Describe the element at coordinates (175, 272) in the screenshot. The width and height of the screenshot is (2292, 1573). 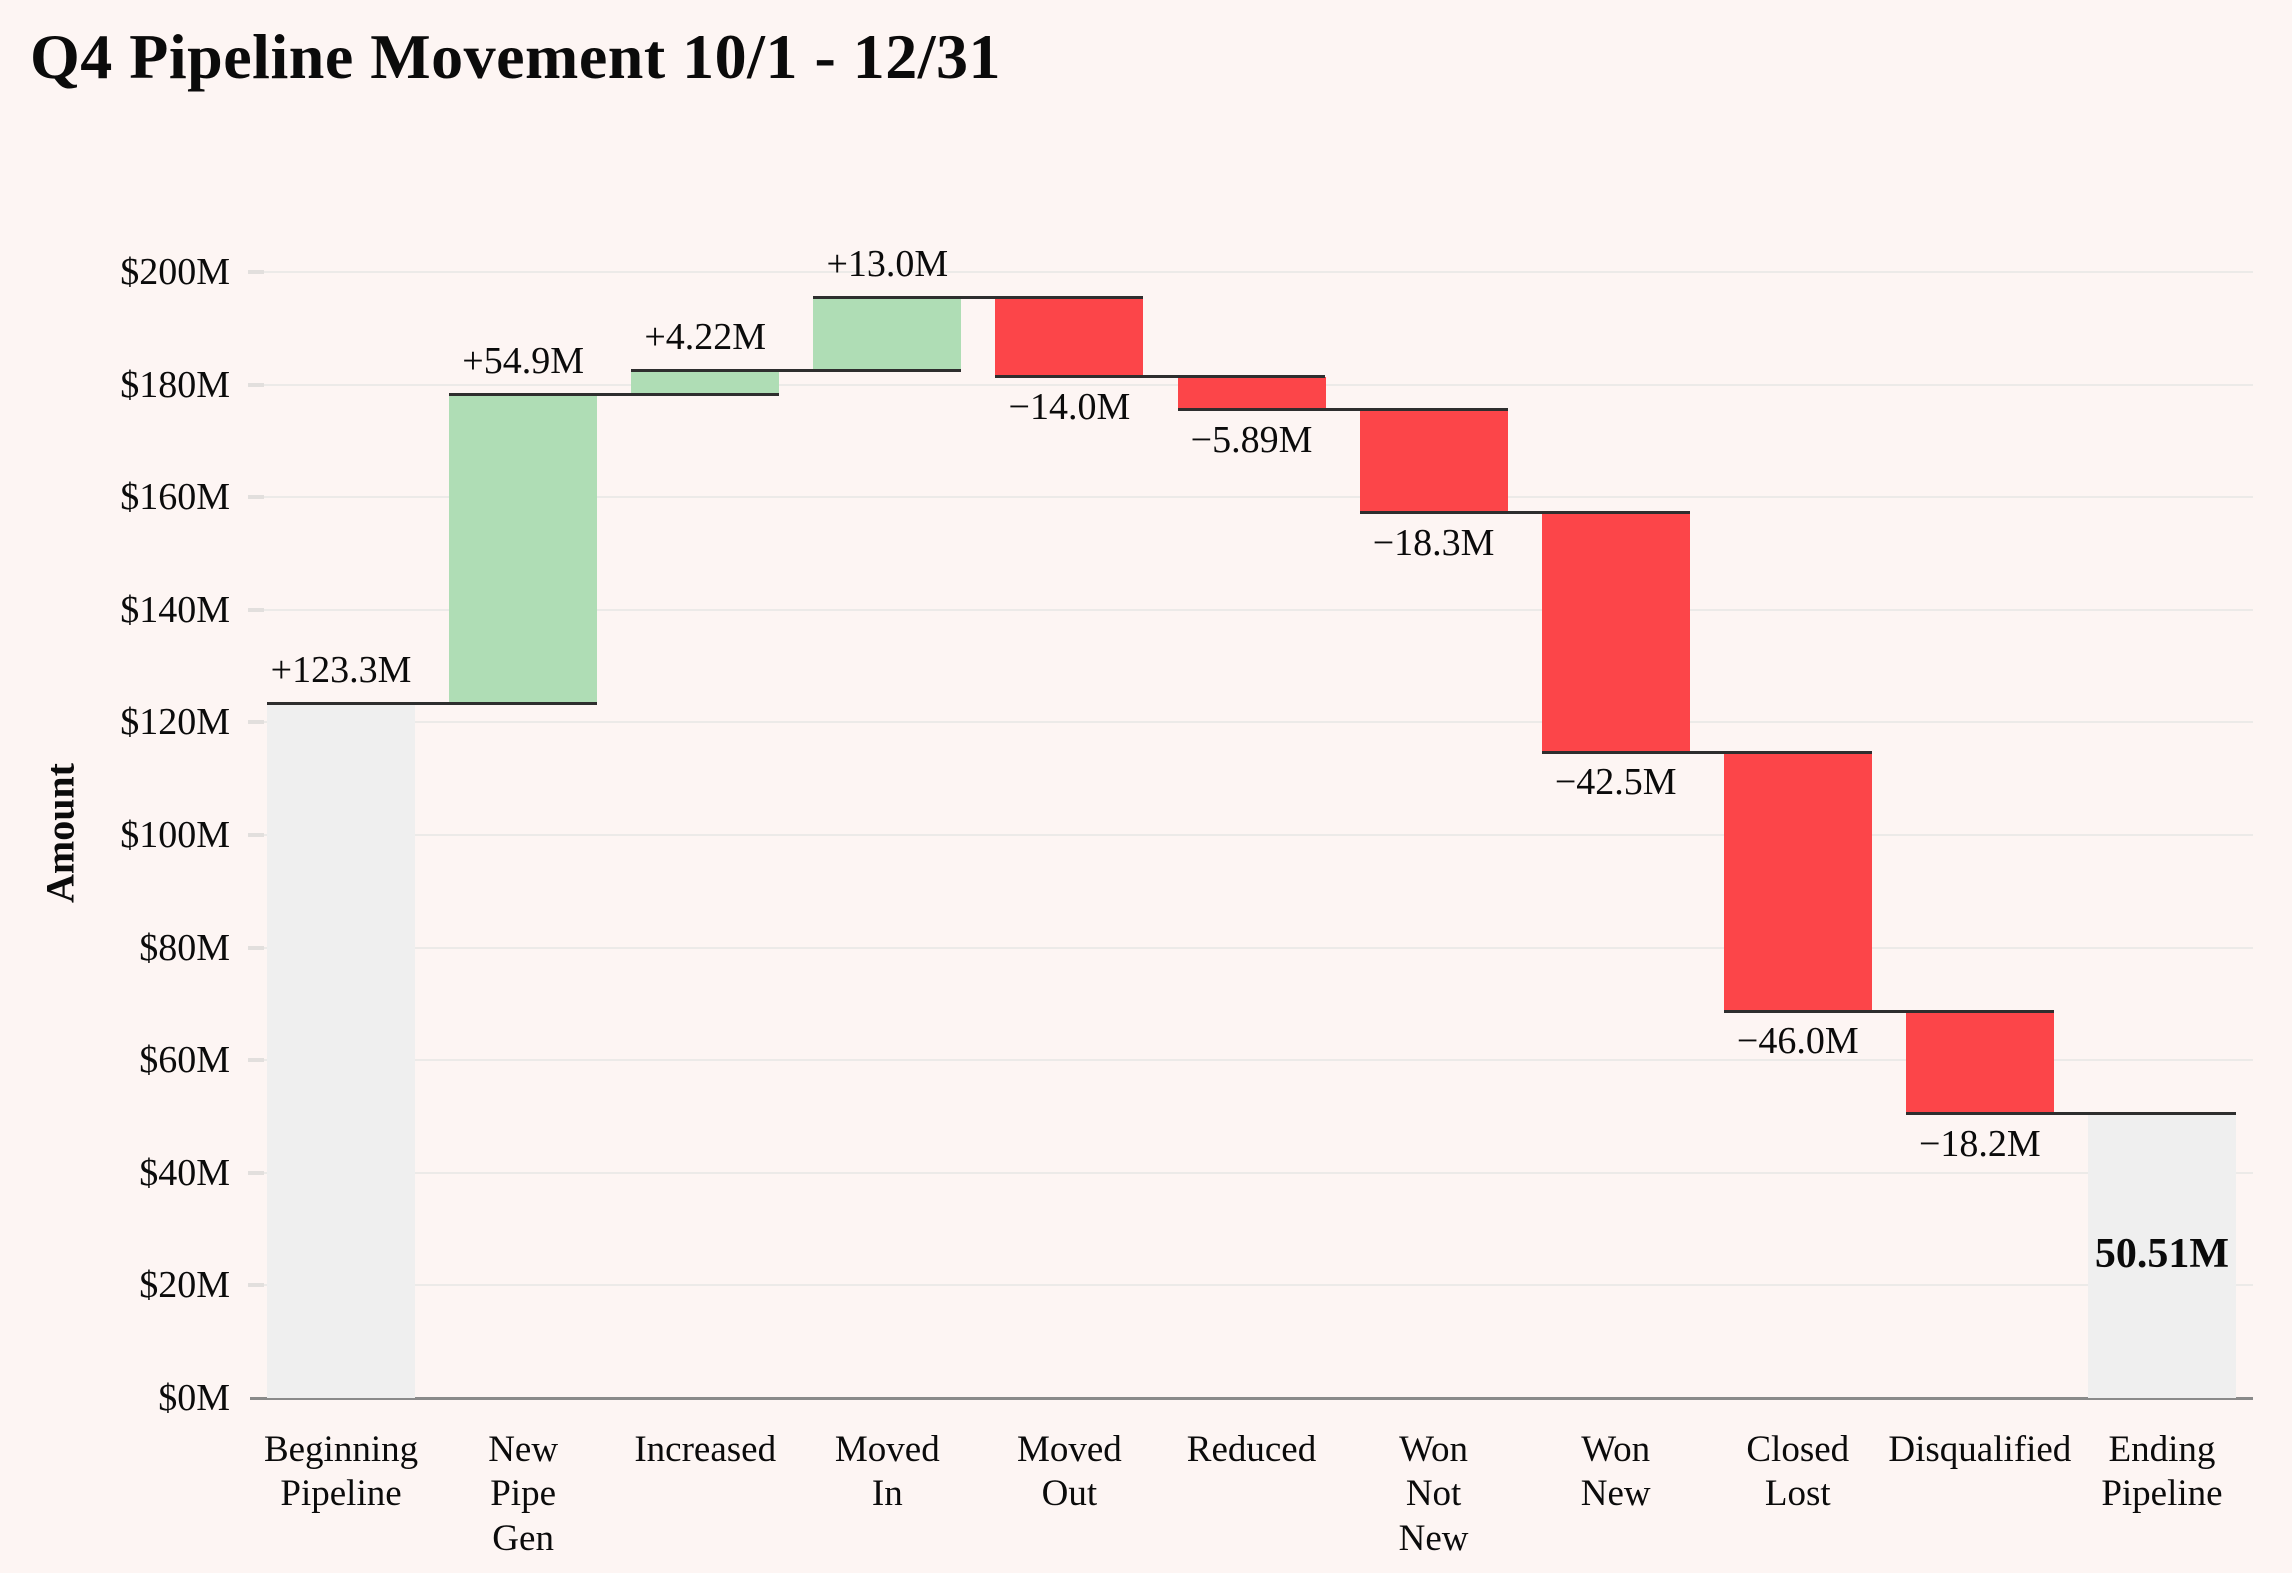
I see `y-tick-label: $200M` at that location.